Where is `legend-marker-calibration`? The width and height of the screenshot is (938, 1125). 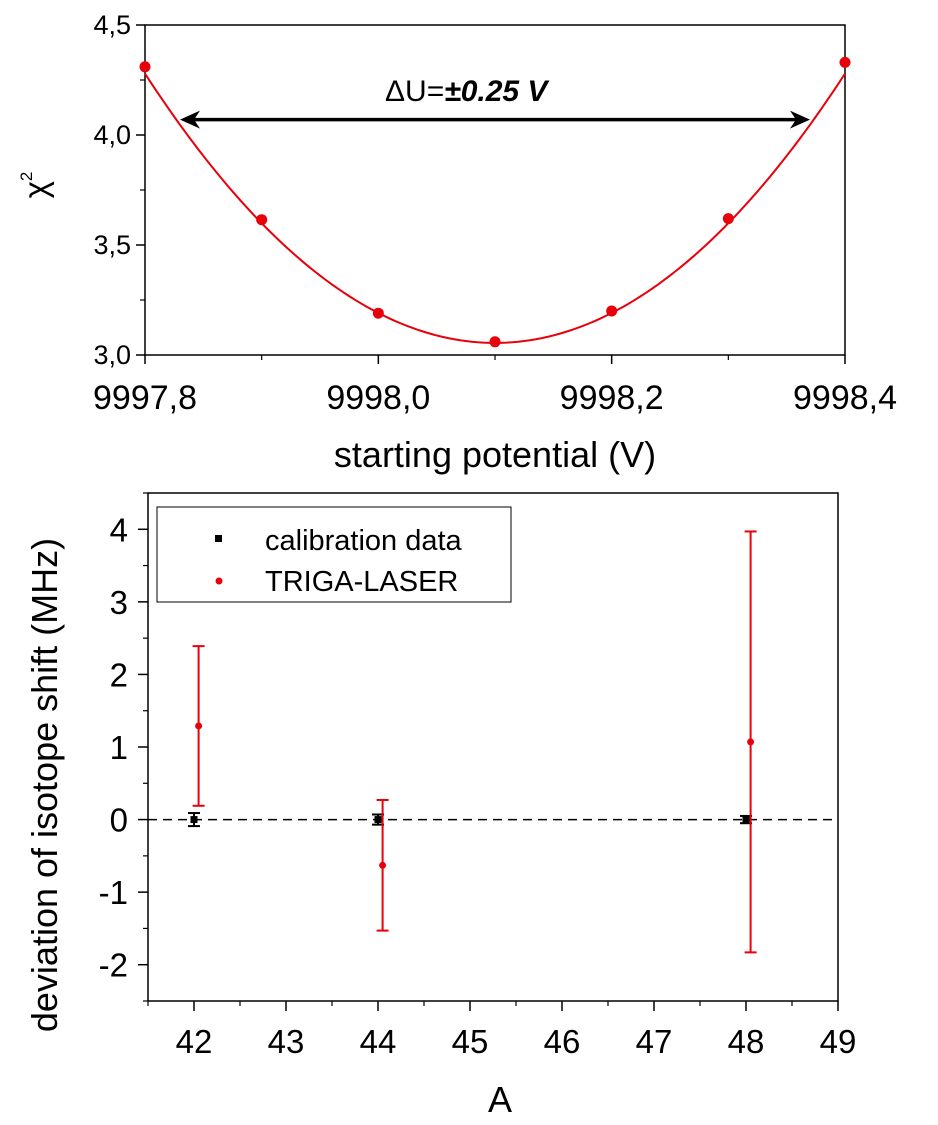 legend-marker-calibration is located at coordinates (218, 538).